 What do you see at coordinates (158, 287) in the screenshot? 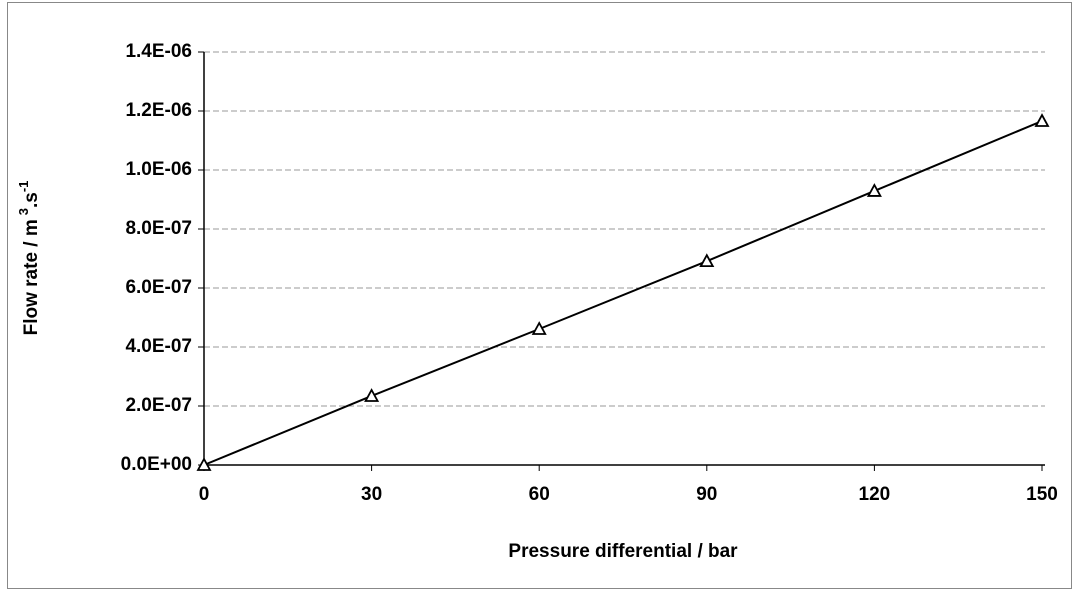
I see `y-tick-label: 6.0E-07` at bounding box center [158, 287].